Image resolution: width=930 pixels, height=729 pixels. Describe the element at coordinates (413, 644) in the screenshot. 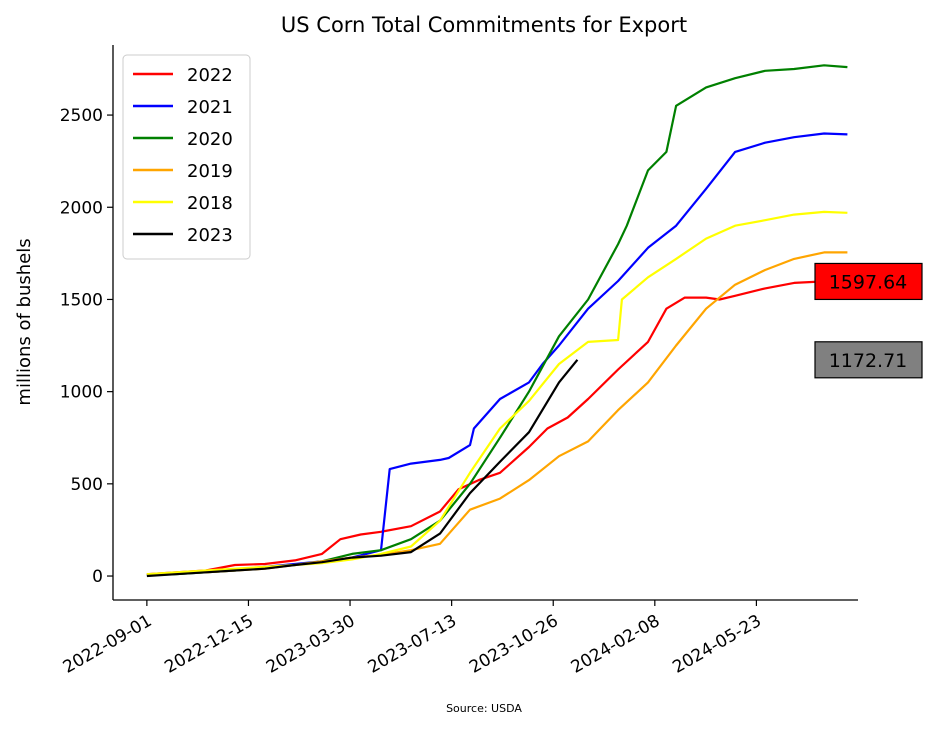

I see `x-tick-label: 2023-07-13` at that location.